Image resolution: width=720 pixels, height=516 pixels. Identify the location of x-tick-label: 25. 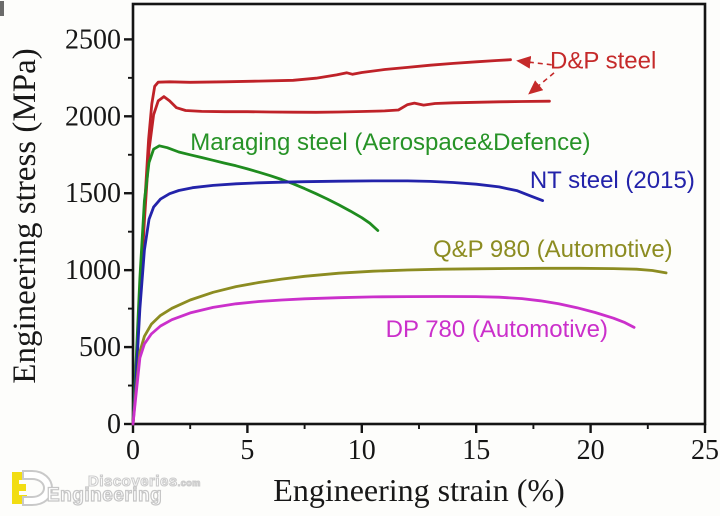
(705, 450).